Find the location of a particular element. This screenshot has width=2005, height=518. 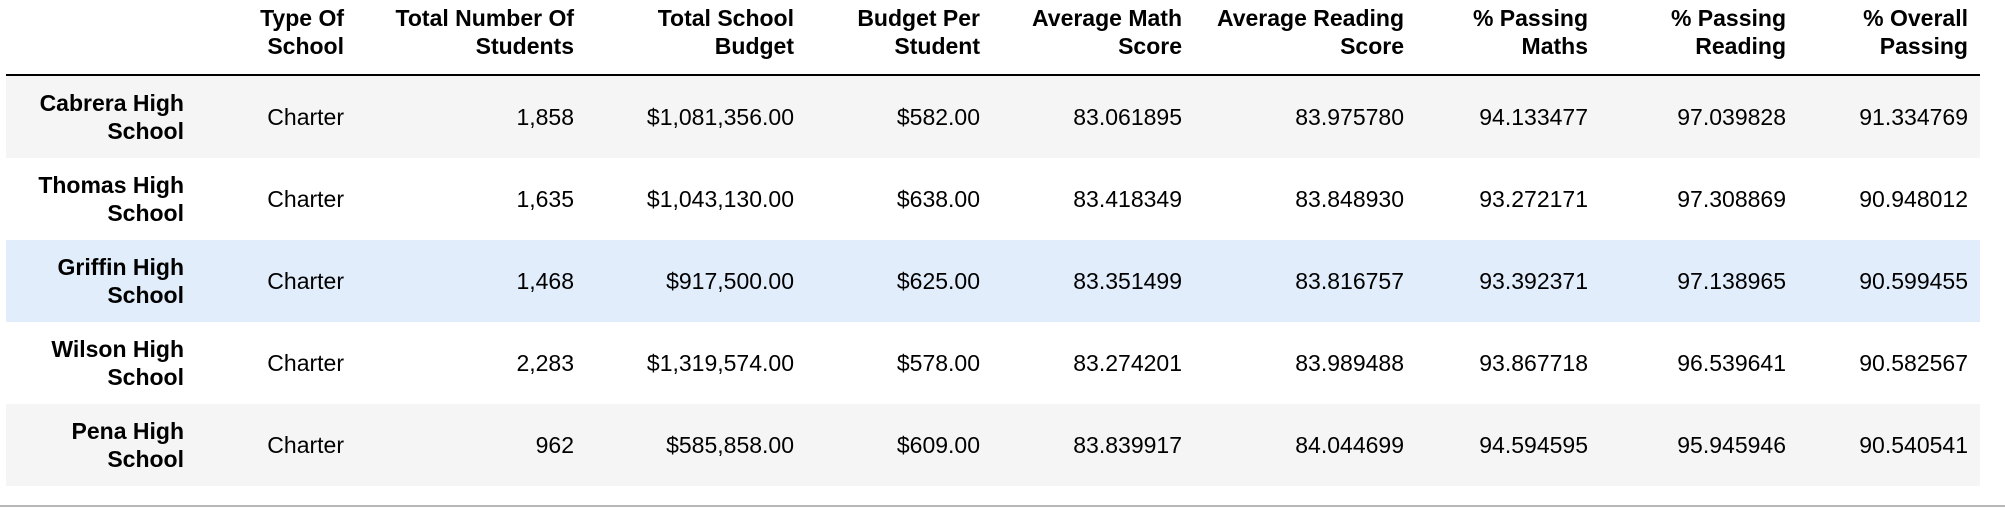

cell-reading: 83.816757 is located at coordinates (1349, 281).